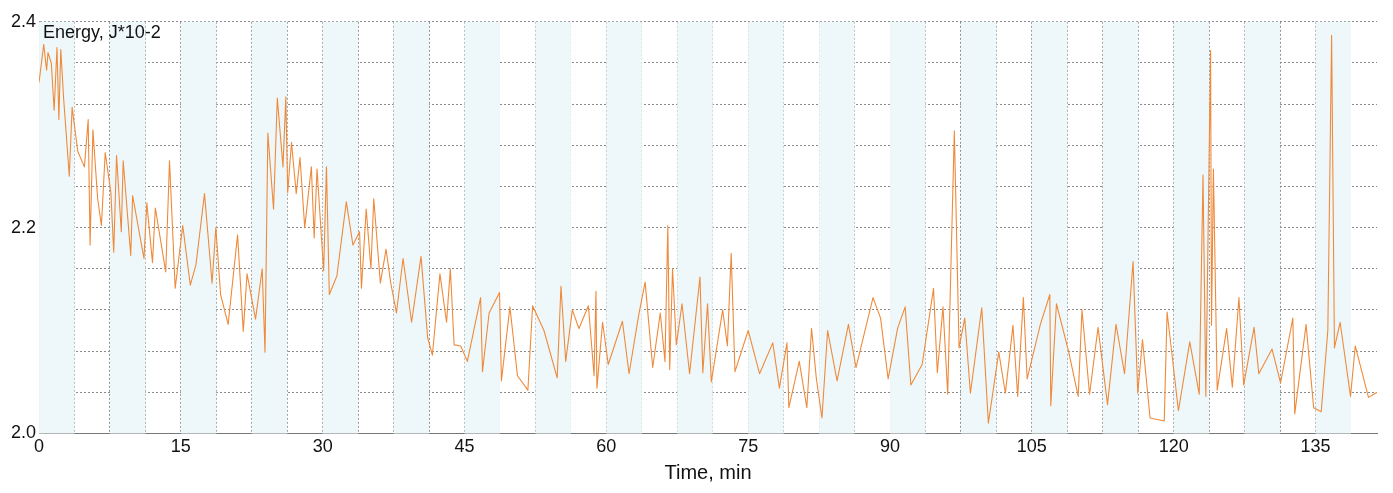 The height and width of the screenshot is (493, 1393). What do you see at coordinates (102, 31) in the screenshot?
I see `y-axis-title: Energy, J*10-2` at bounding box center [102, 31].